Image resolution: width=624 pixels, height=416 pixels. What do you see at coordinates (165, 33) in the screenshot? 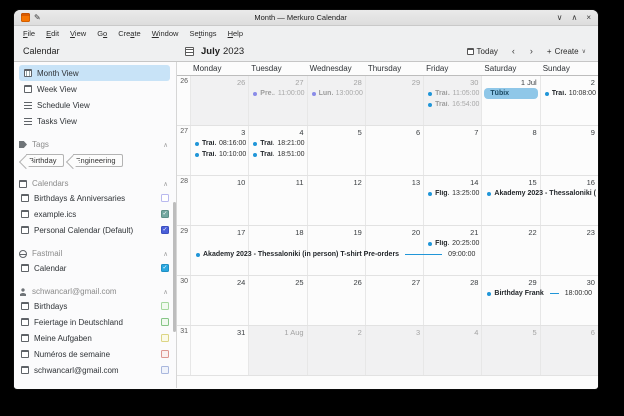
I see `menu-item-window: Window` at bounding box center [165, 33].